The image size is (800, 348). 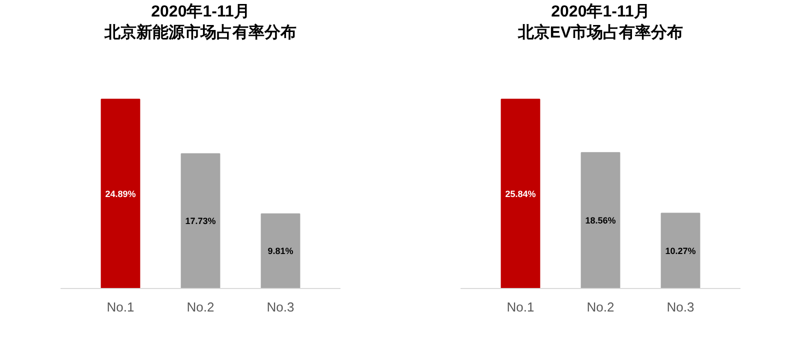 What do you see at coordinates (200, 221) in the screenshot?
I see `data-label: 17.73%` at bounding box center [200, 221].